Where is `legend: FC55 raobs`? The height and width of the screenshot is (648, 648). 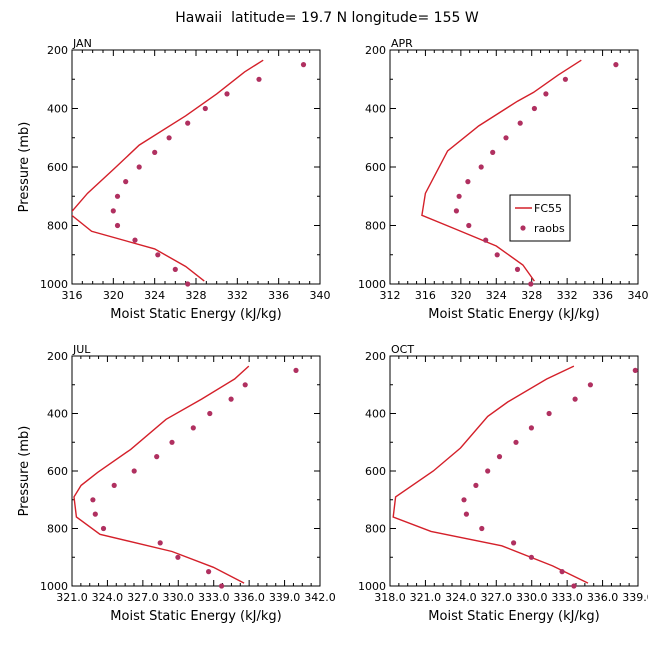 legend: FC55 raobs is located at coordinates (540, 218).